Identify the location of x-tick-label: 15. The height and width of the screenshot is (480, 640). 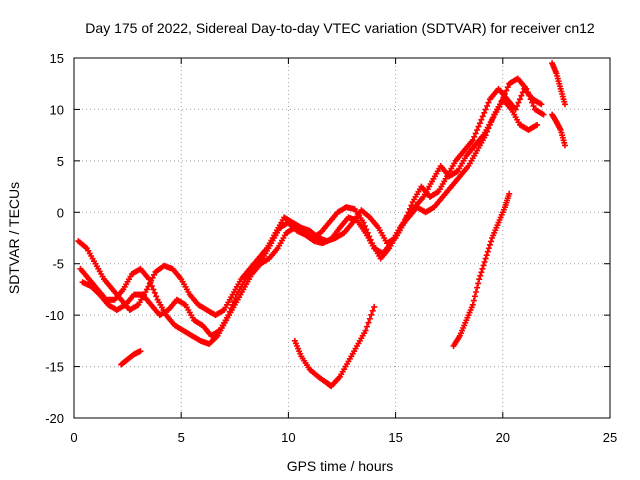
(395, 437).